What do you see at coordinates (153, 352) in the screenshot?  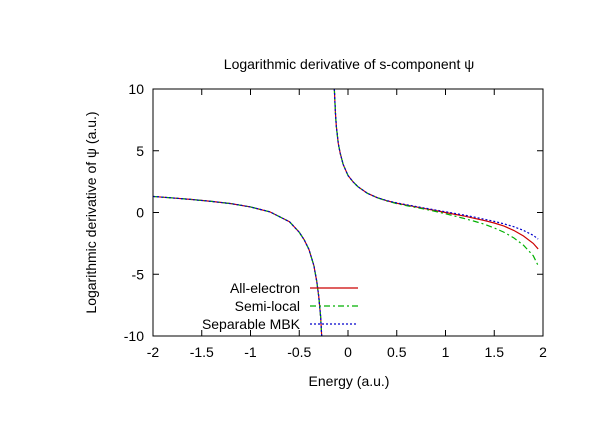 I see `x-tick-label: -2` at bounding box center [153, 352].